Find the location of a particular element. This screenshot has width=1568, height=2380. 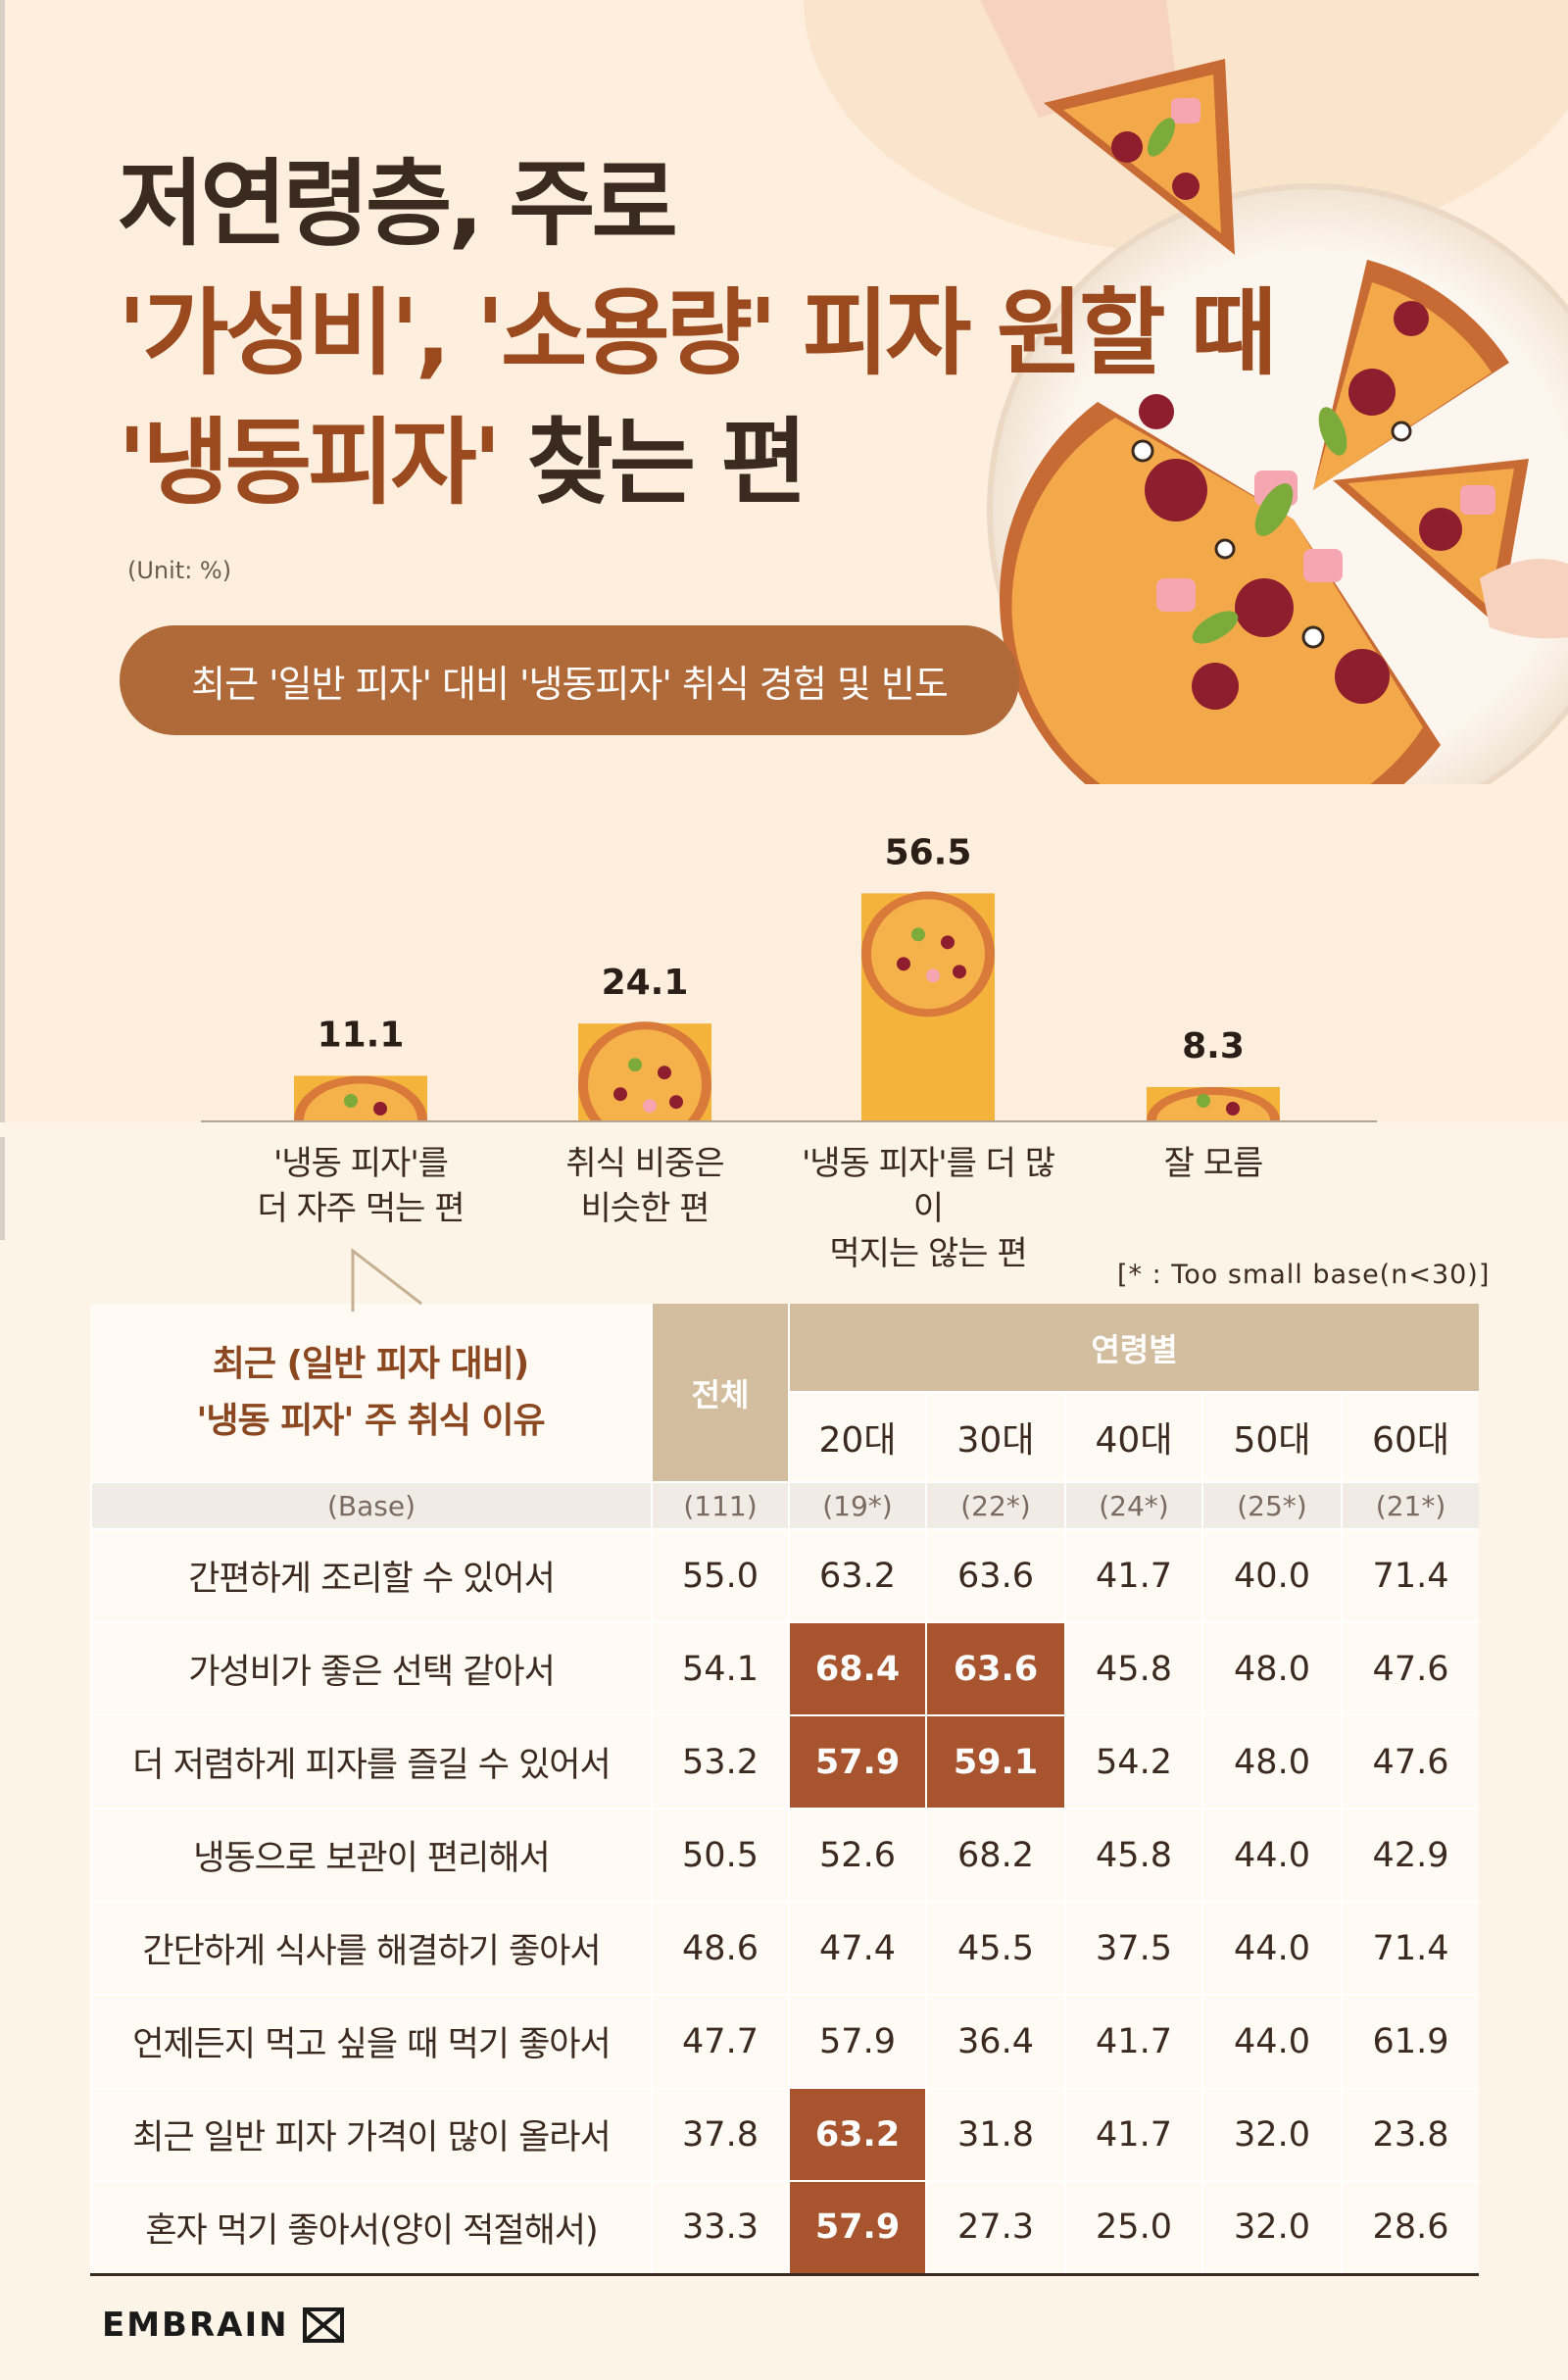

left-edge-strip is located at coordinates (2, 620).